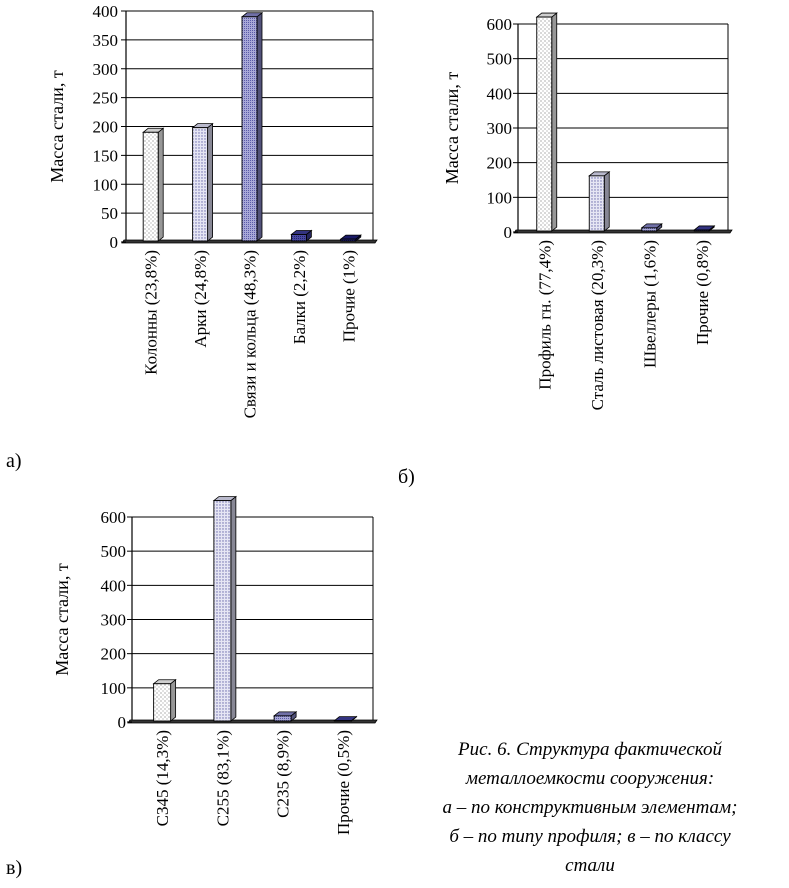 The height and width of the screenshot is (888, 789). What do you see at coordinates (299, 297) in the screenshot?
I see `category-label: Балки (2,2%)` at bounding box center [299, 297].